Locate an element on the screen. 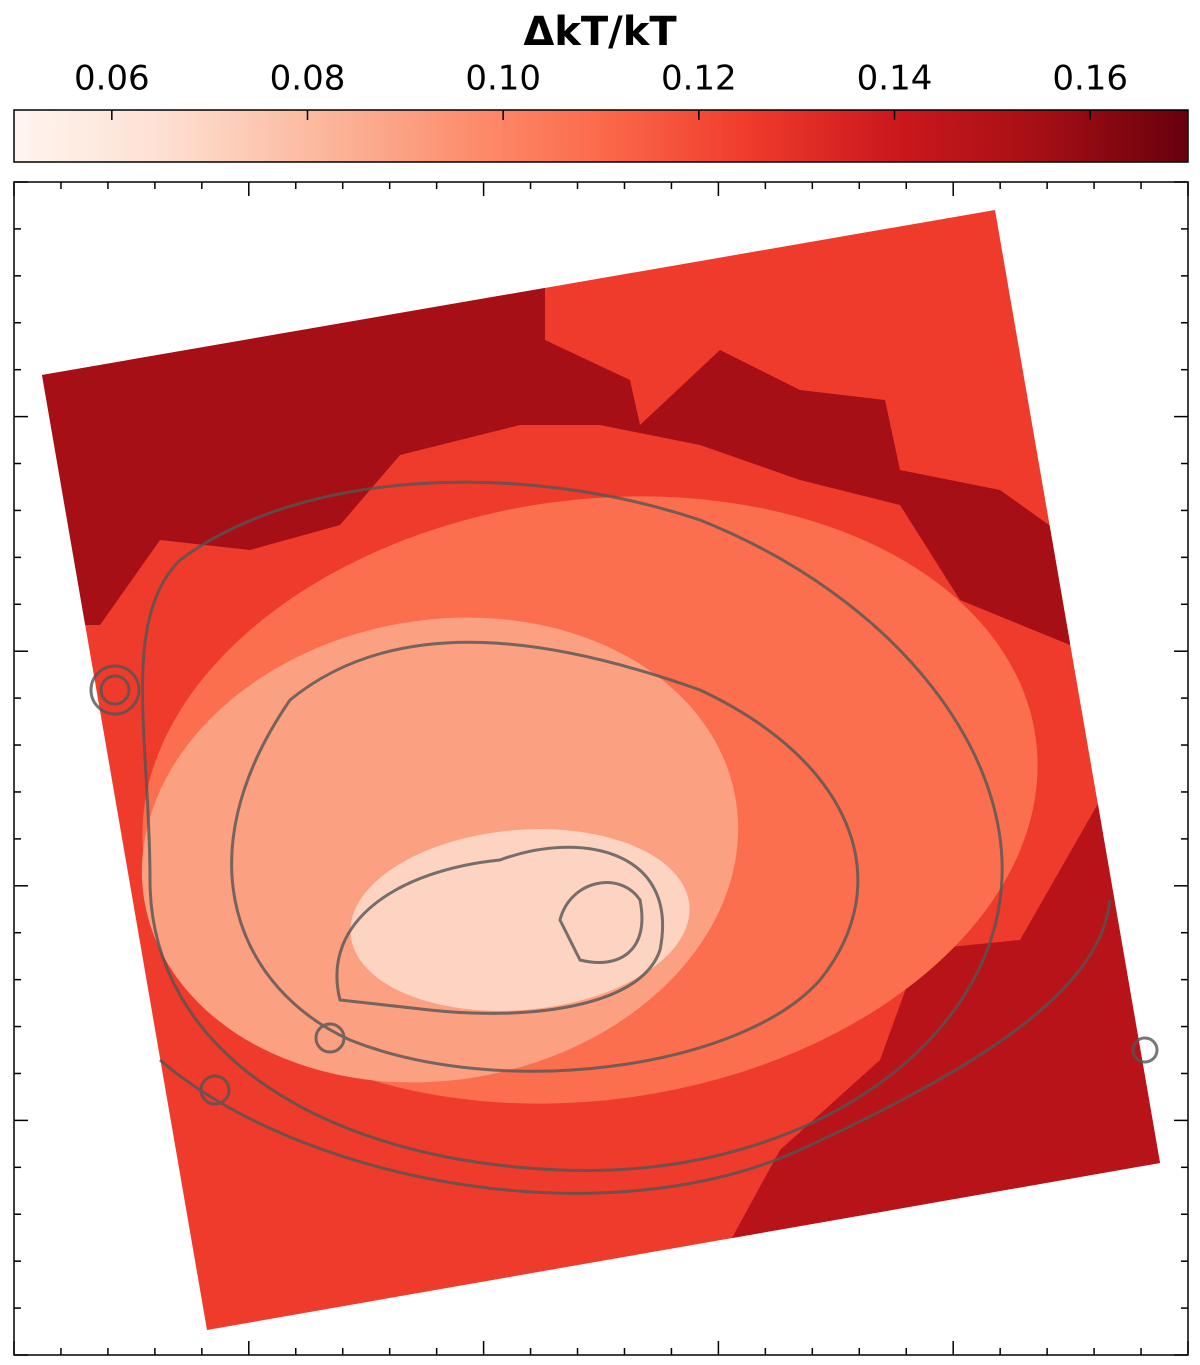 The width and height of the screenshot is (1200, 1365). colorbar-tick-label: 0.08 is located at coordinates (308, 79).